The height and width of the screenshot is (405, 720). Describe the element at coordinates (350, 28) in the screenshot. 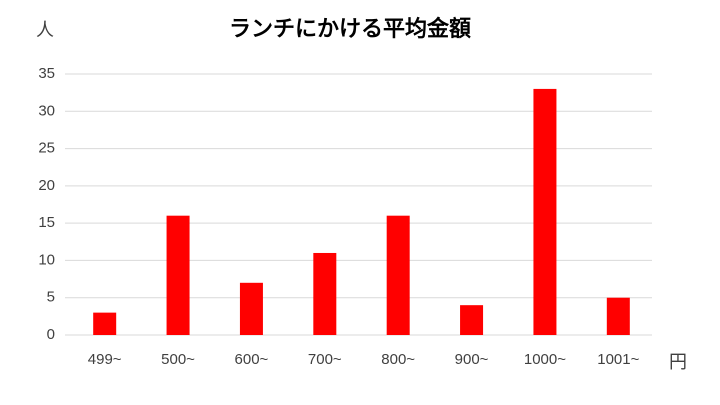

I see `chart-title: ランチにかける平均金額` at that location.